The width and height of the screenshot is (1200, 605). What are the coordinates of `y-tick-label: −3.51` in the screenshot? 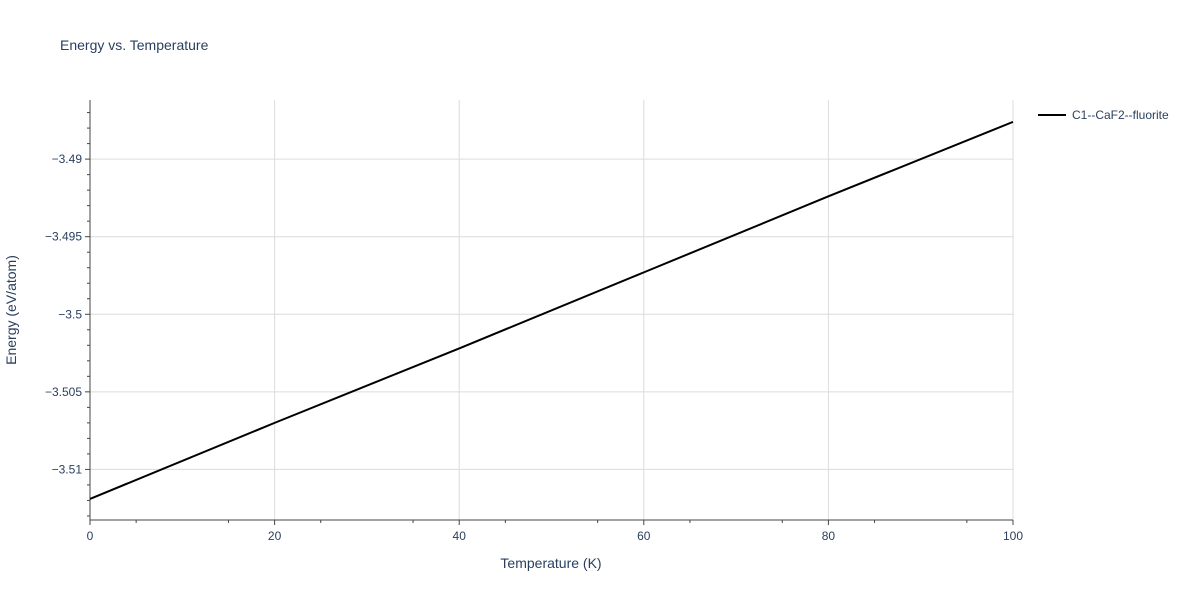 It's located at (67, 469).